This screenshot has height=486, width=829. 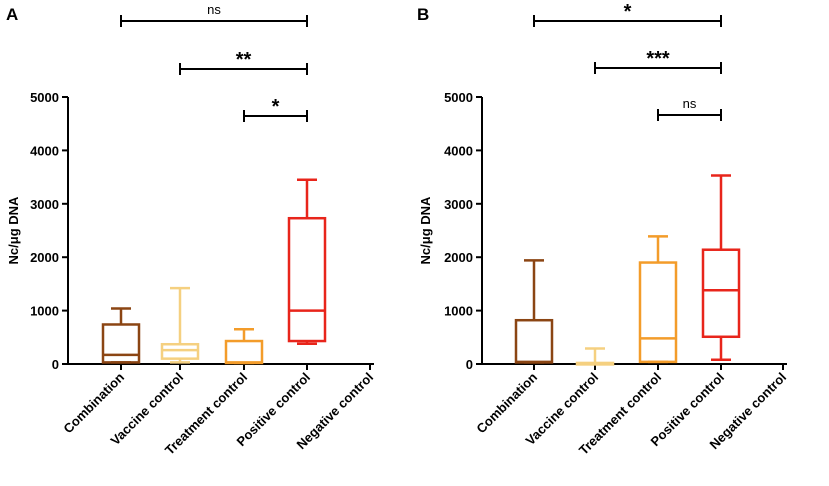 What do you see at coordinates (423, 14) in the screenshot?
I see `panel-letter: B` at bounding box center [423, 14].